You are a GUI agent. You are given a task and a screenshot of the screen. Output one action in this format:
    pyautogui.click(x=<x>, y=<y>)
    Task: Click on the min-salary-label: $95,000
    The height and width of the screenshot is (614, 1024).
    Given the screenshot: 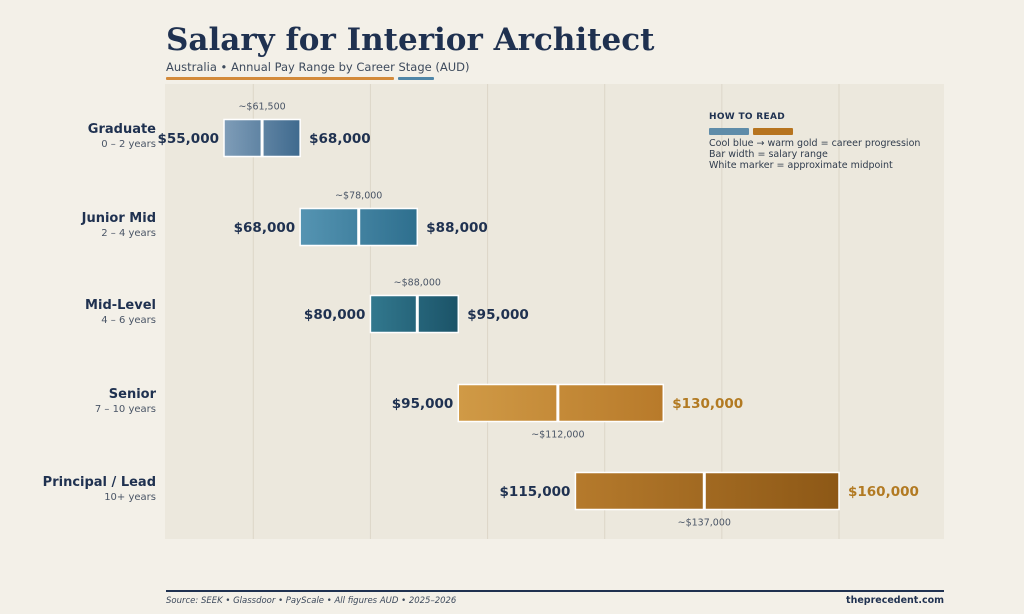 What is the action you would take?
    pyautogui.click(x=423, y=404)
    